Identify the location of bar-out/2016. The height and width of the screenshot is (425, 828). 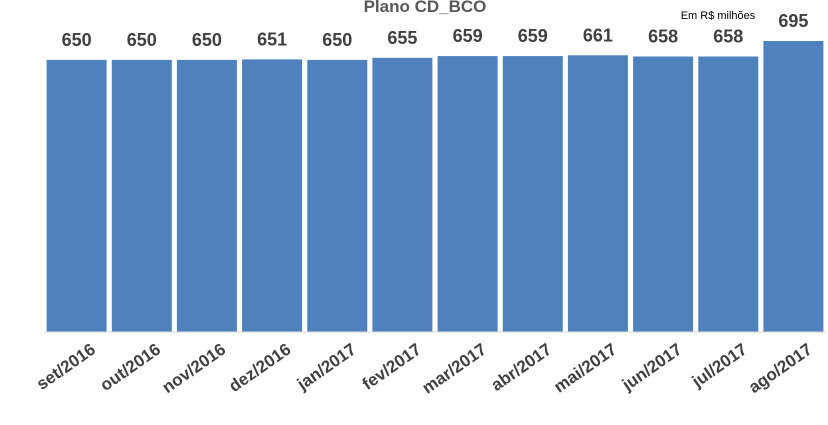
(141, 196).